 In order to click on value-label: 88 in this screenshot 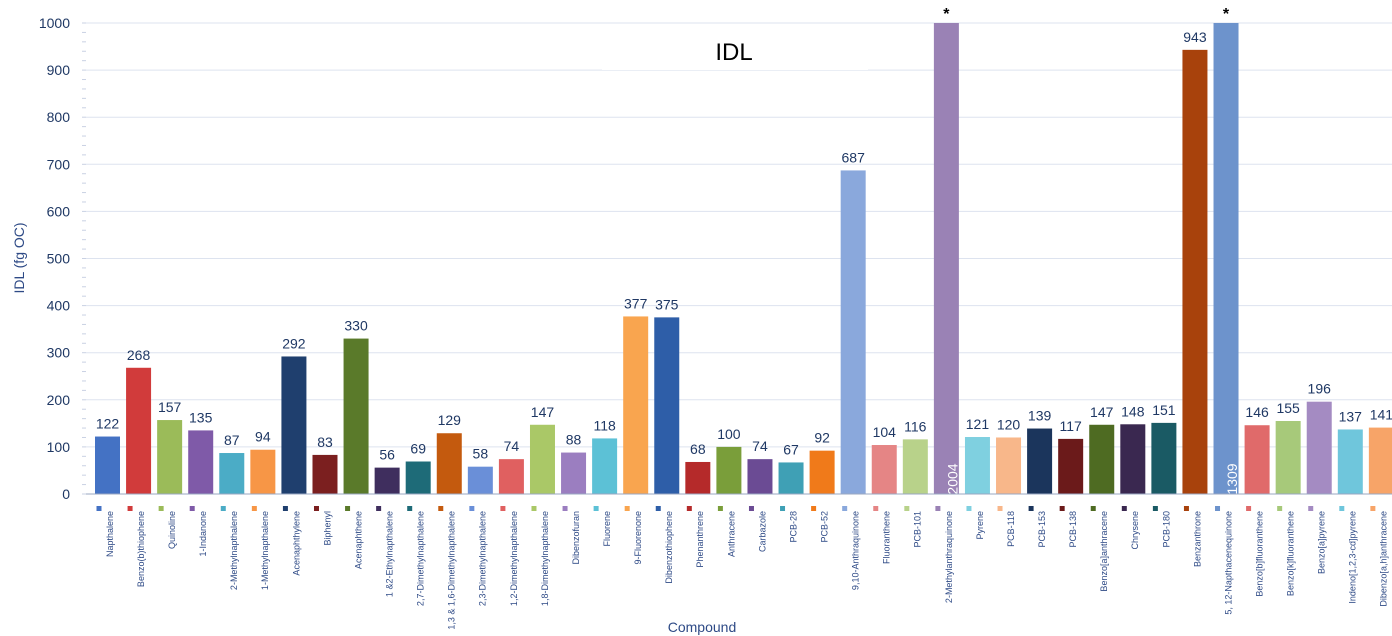, I will do `click(574, 440)`.